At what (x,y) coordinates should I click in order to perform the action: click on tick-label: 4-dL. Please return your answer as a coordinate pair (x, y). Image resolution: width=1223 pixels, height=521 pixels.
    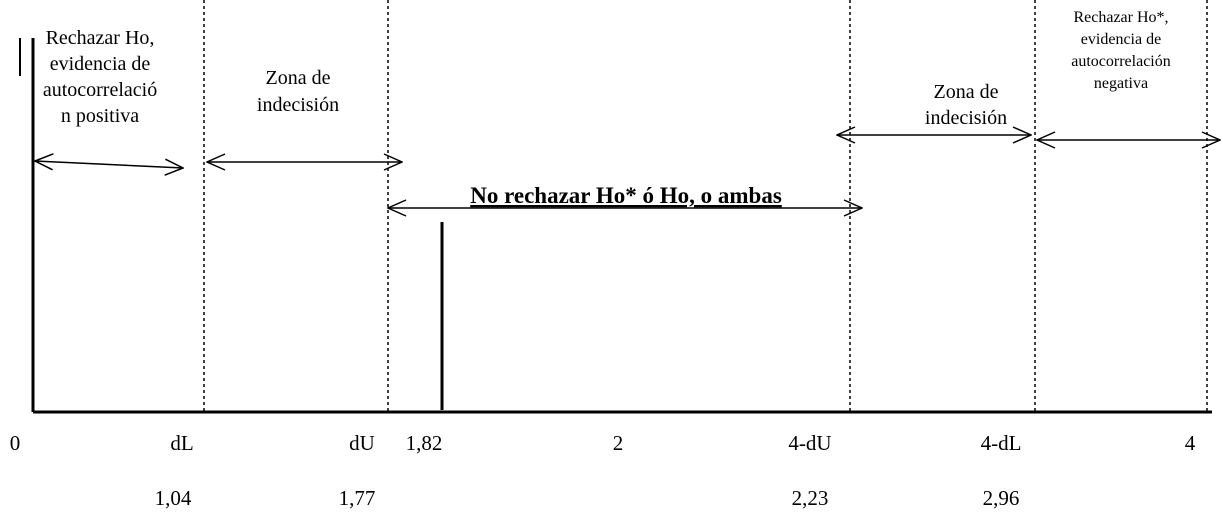
    Looking at the image, I should click on (1001, 443).